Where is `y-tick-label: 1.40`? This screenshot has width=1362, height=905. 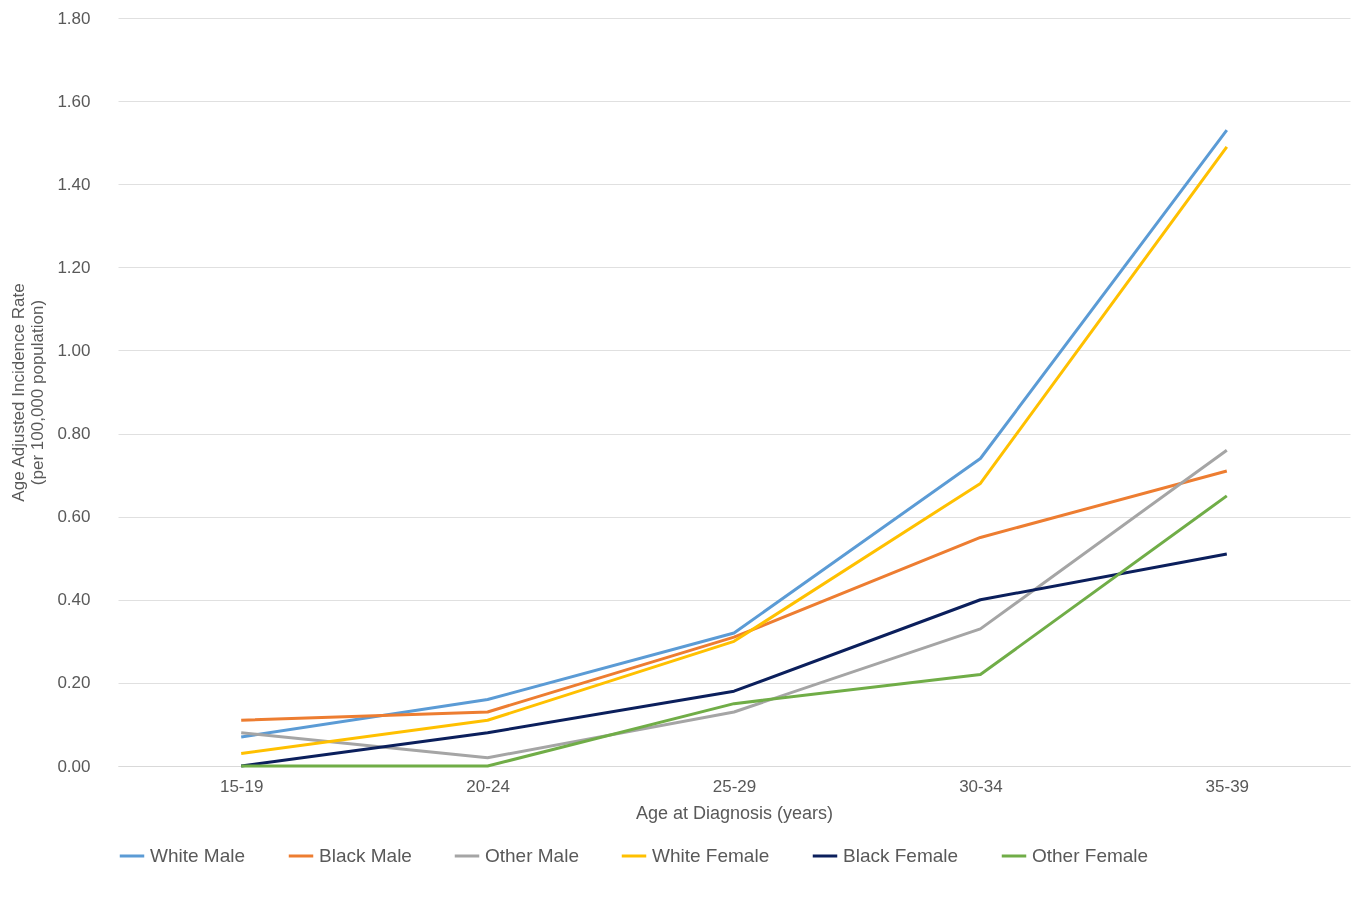 y-tick-label: 1.40 is located at coordinates (74, 184).